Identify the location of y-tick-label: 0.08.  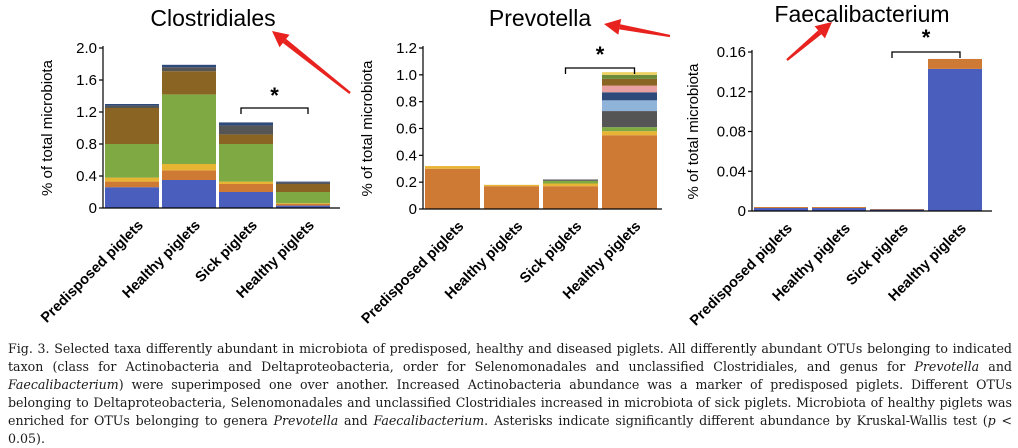
(731, 132).